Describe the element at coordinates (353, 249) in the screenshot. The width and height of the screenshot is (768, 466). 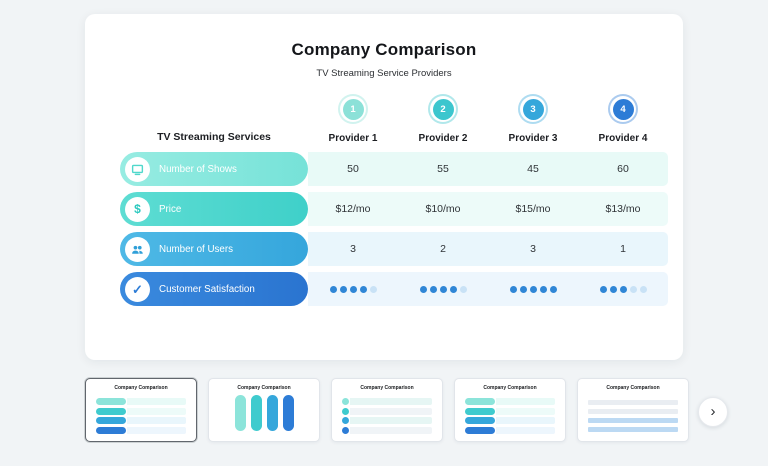
I see `cell-users-provider-1: 3` at that location.